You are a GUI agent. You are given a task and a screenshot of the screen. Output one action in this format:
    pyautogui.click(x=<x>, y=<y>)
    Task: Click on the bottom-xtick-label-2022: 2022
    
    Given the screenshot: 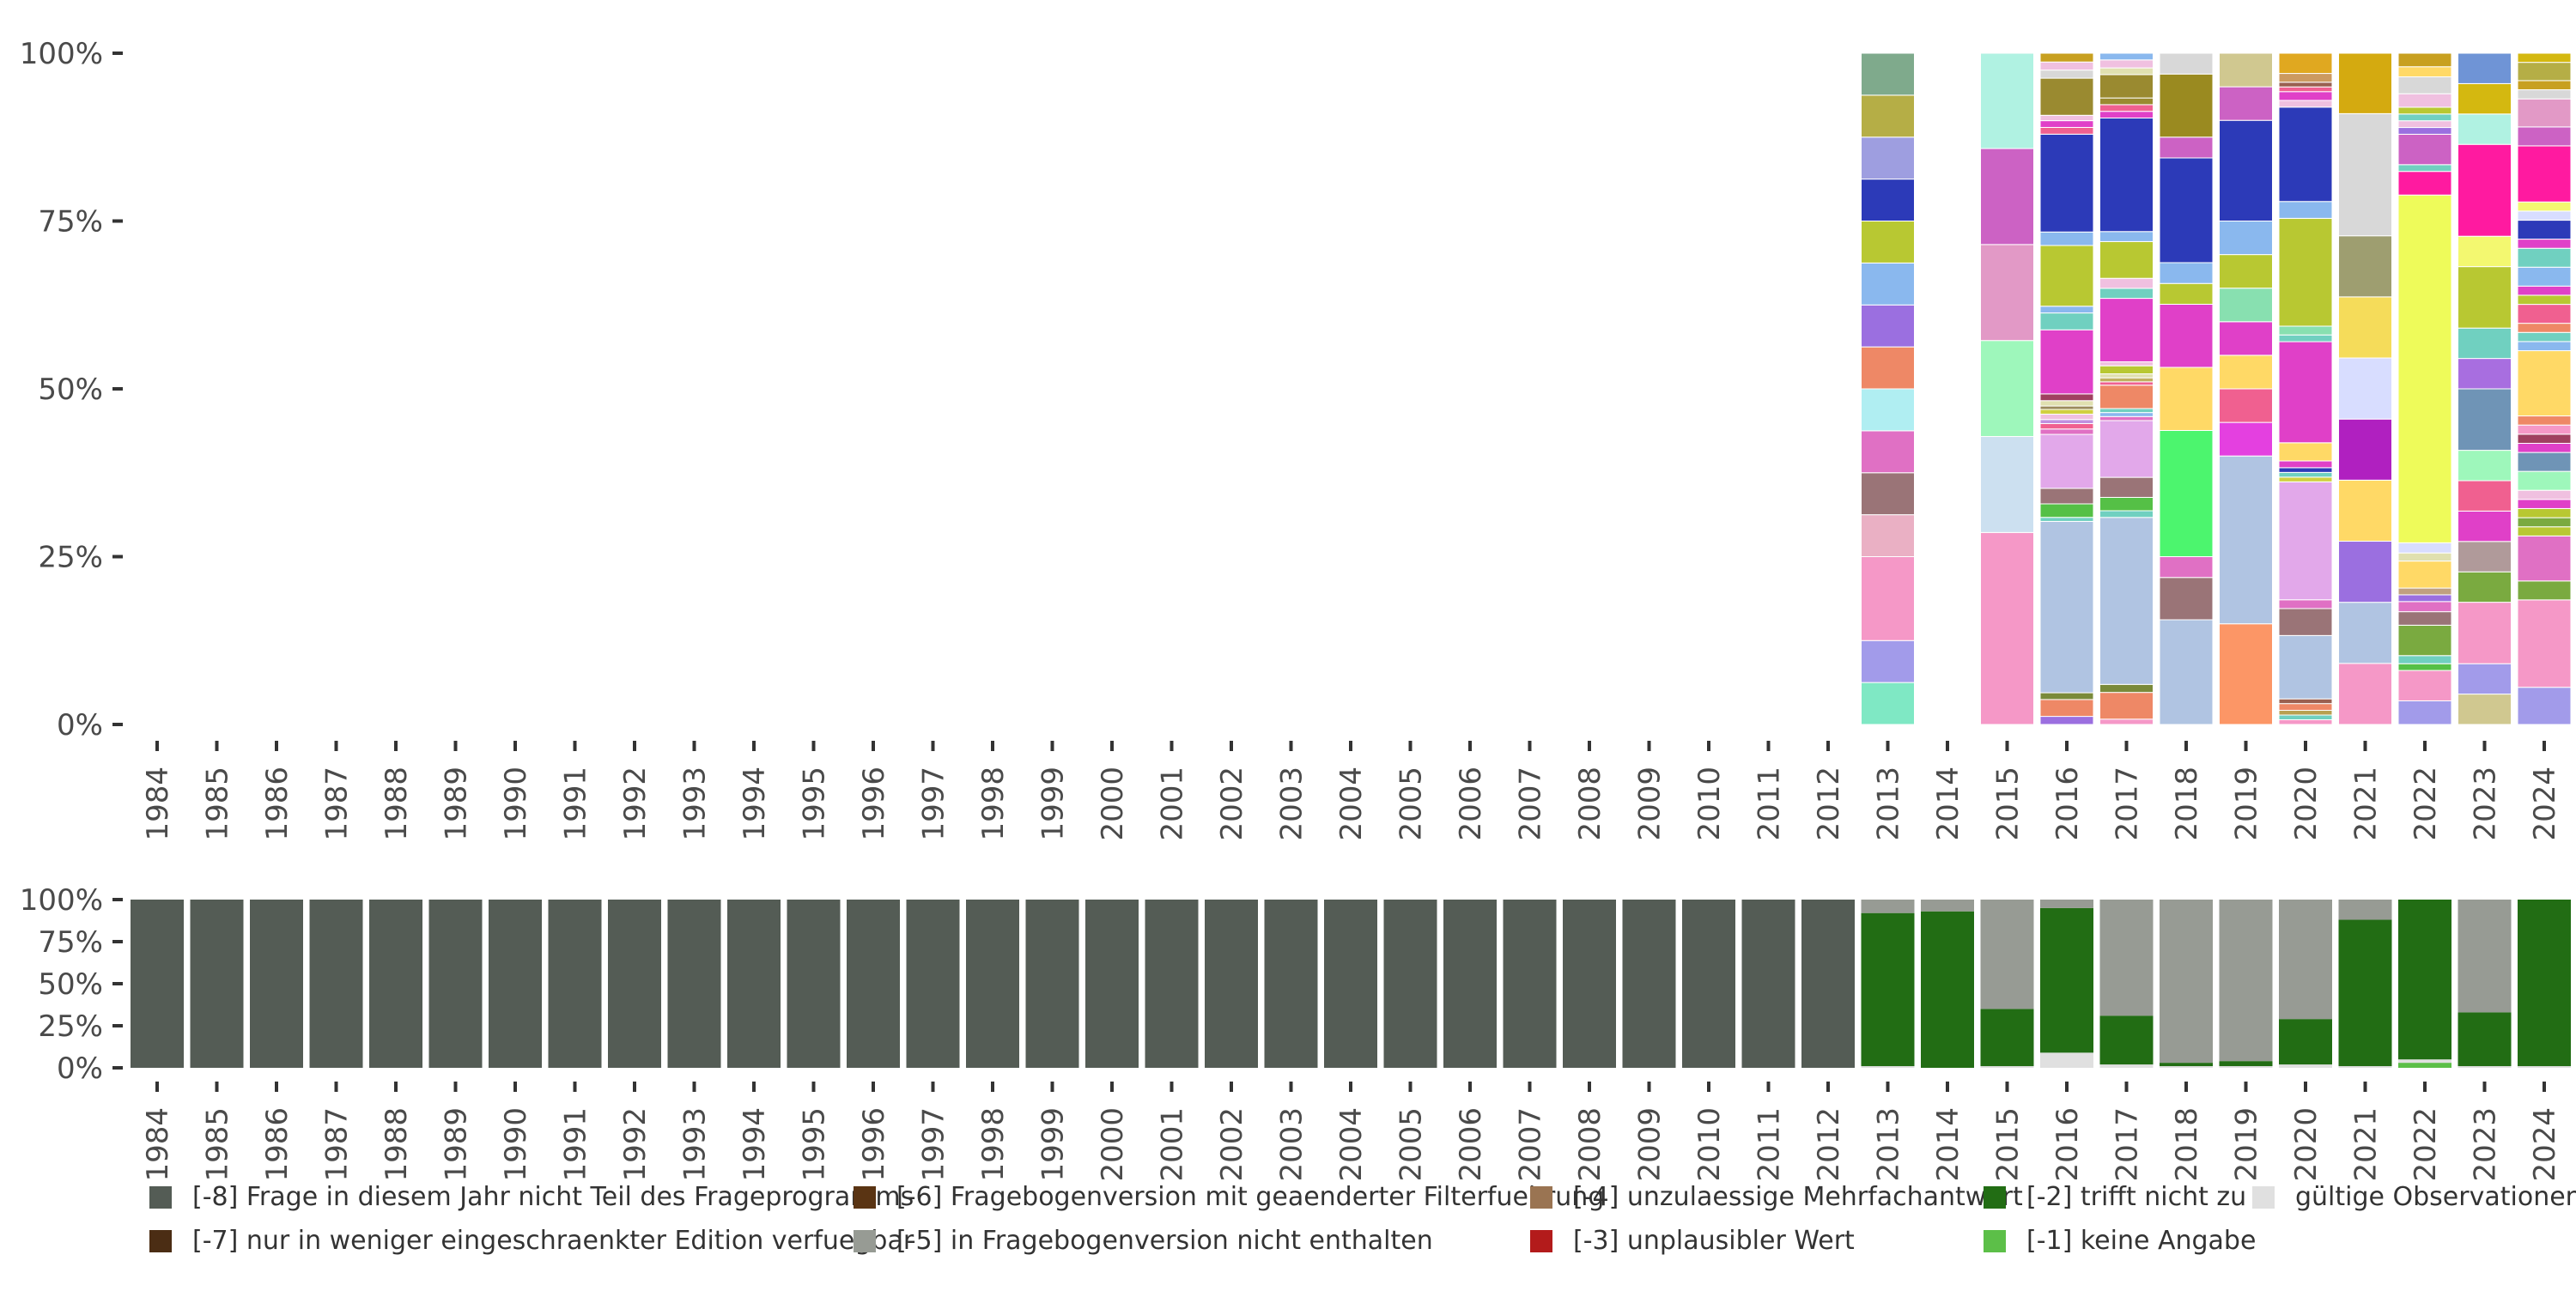 What is the action you would take?
    pyautogui.click(x=2426, y=1144)
    